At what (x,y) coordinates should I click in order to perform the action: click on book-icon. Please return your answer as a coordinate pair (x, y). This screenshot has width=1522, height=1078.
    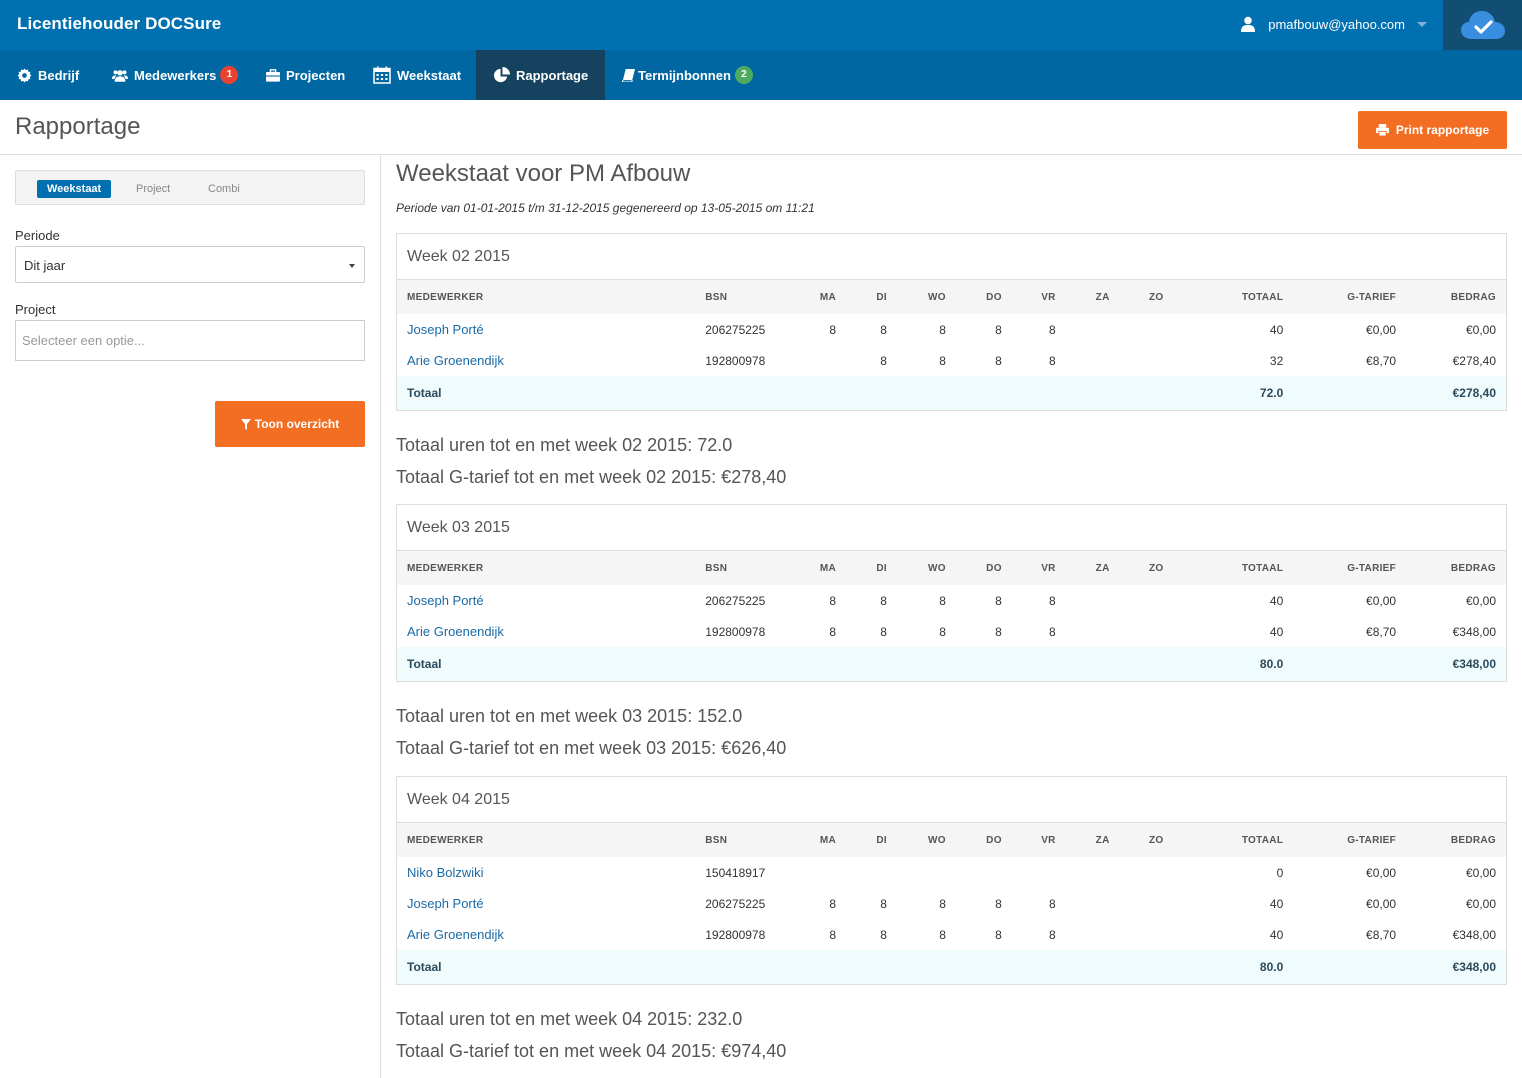
    Looking at the image, I should click on (628, 75).